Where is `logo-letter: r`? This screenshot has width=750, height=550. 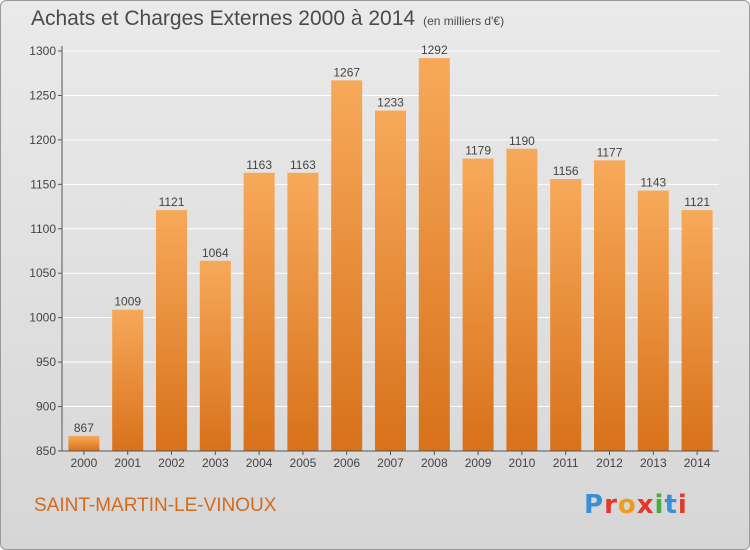
logo-letter: r is located at coordinates (611, 505).